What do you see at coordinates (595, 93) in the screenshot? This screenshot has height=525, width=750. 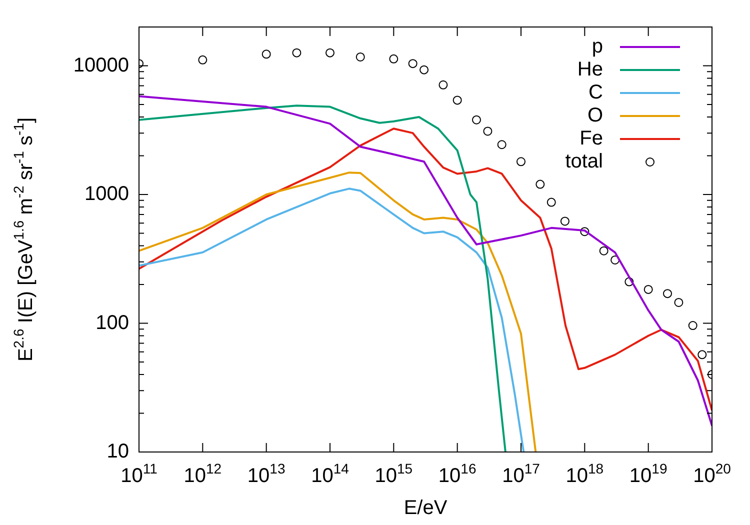 I see `legend-label: C` at bounding box center [595, 93].